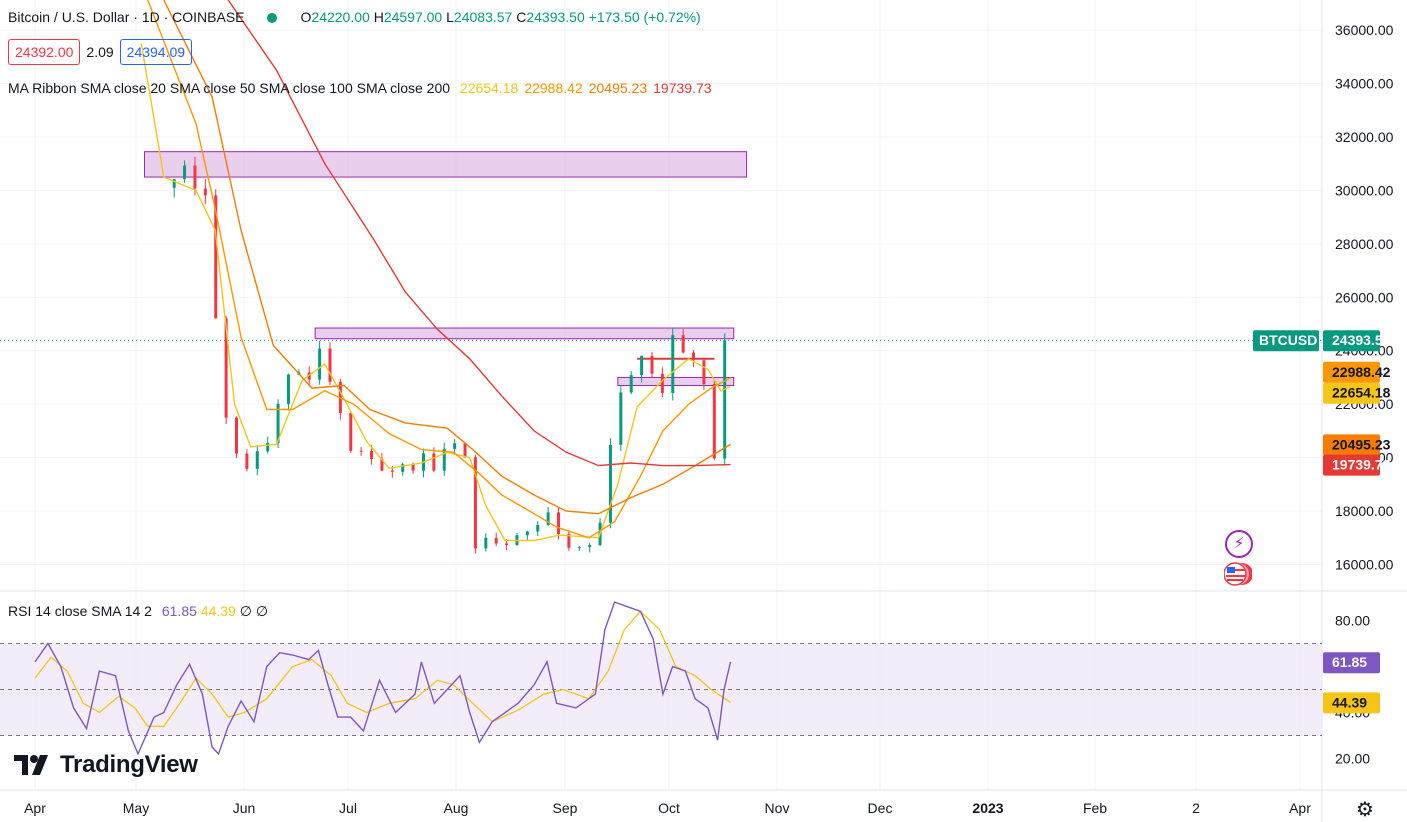 This screenshot has width=1407, height=822. I want to click on rsi-sma-tag-bg, so click(1351, 703).